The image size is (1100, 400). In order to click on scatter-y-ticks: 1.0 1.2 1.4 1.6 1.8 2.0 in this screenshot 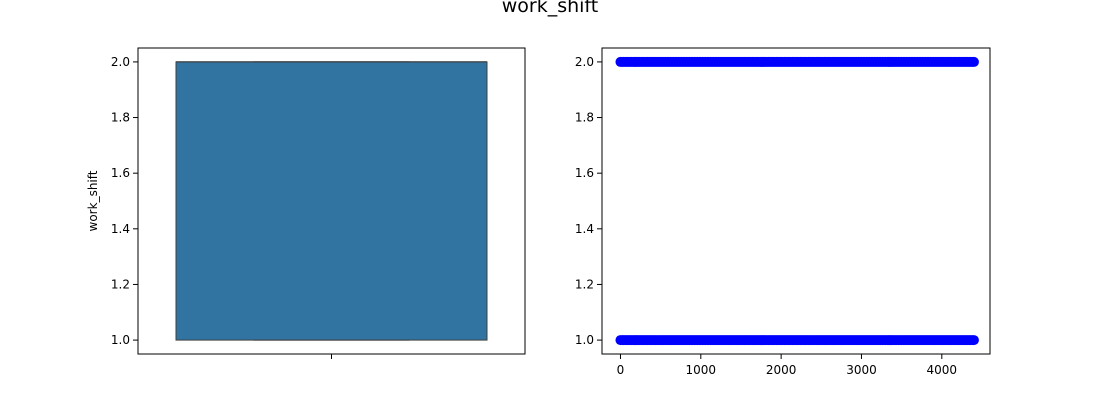, I will do `click(588, 201)`.